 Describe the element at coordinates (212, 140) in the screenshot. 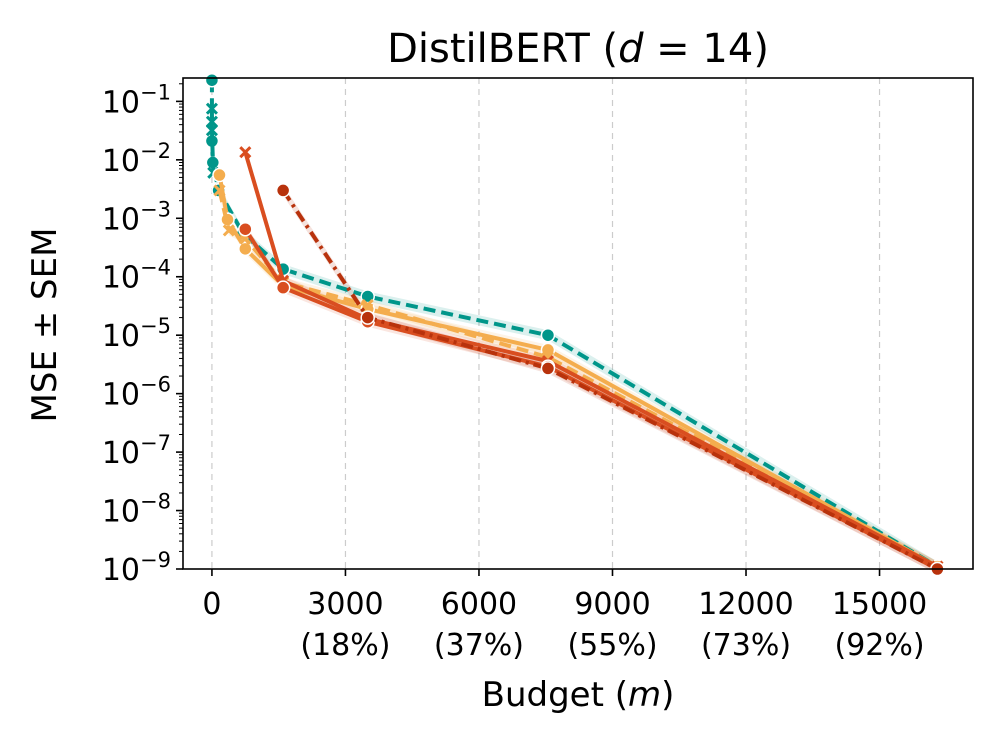

I see `teal-dashed-cross-line` at that location.